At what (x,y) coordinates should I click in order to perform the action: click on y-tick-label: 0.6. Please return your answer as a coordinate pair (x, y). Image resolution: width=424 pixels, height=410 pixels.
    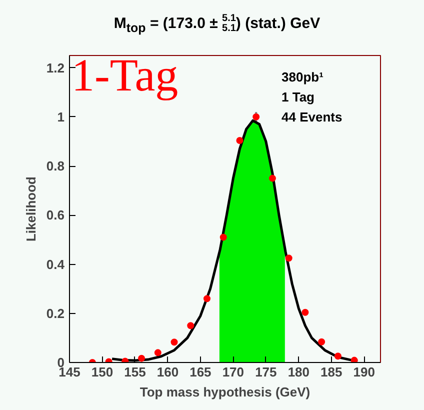
    Looking at the image, I should click on (55, 215).